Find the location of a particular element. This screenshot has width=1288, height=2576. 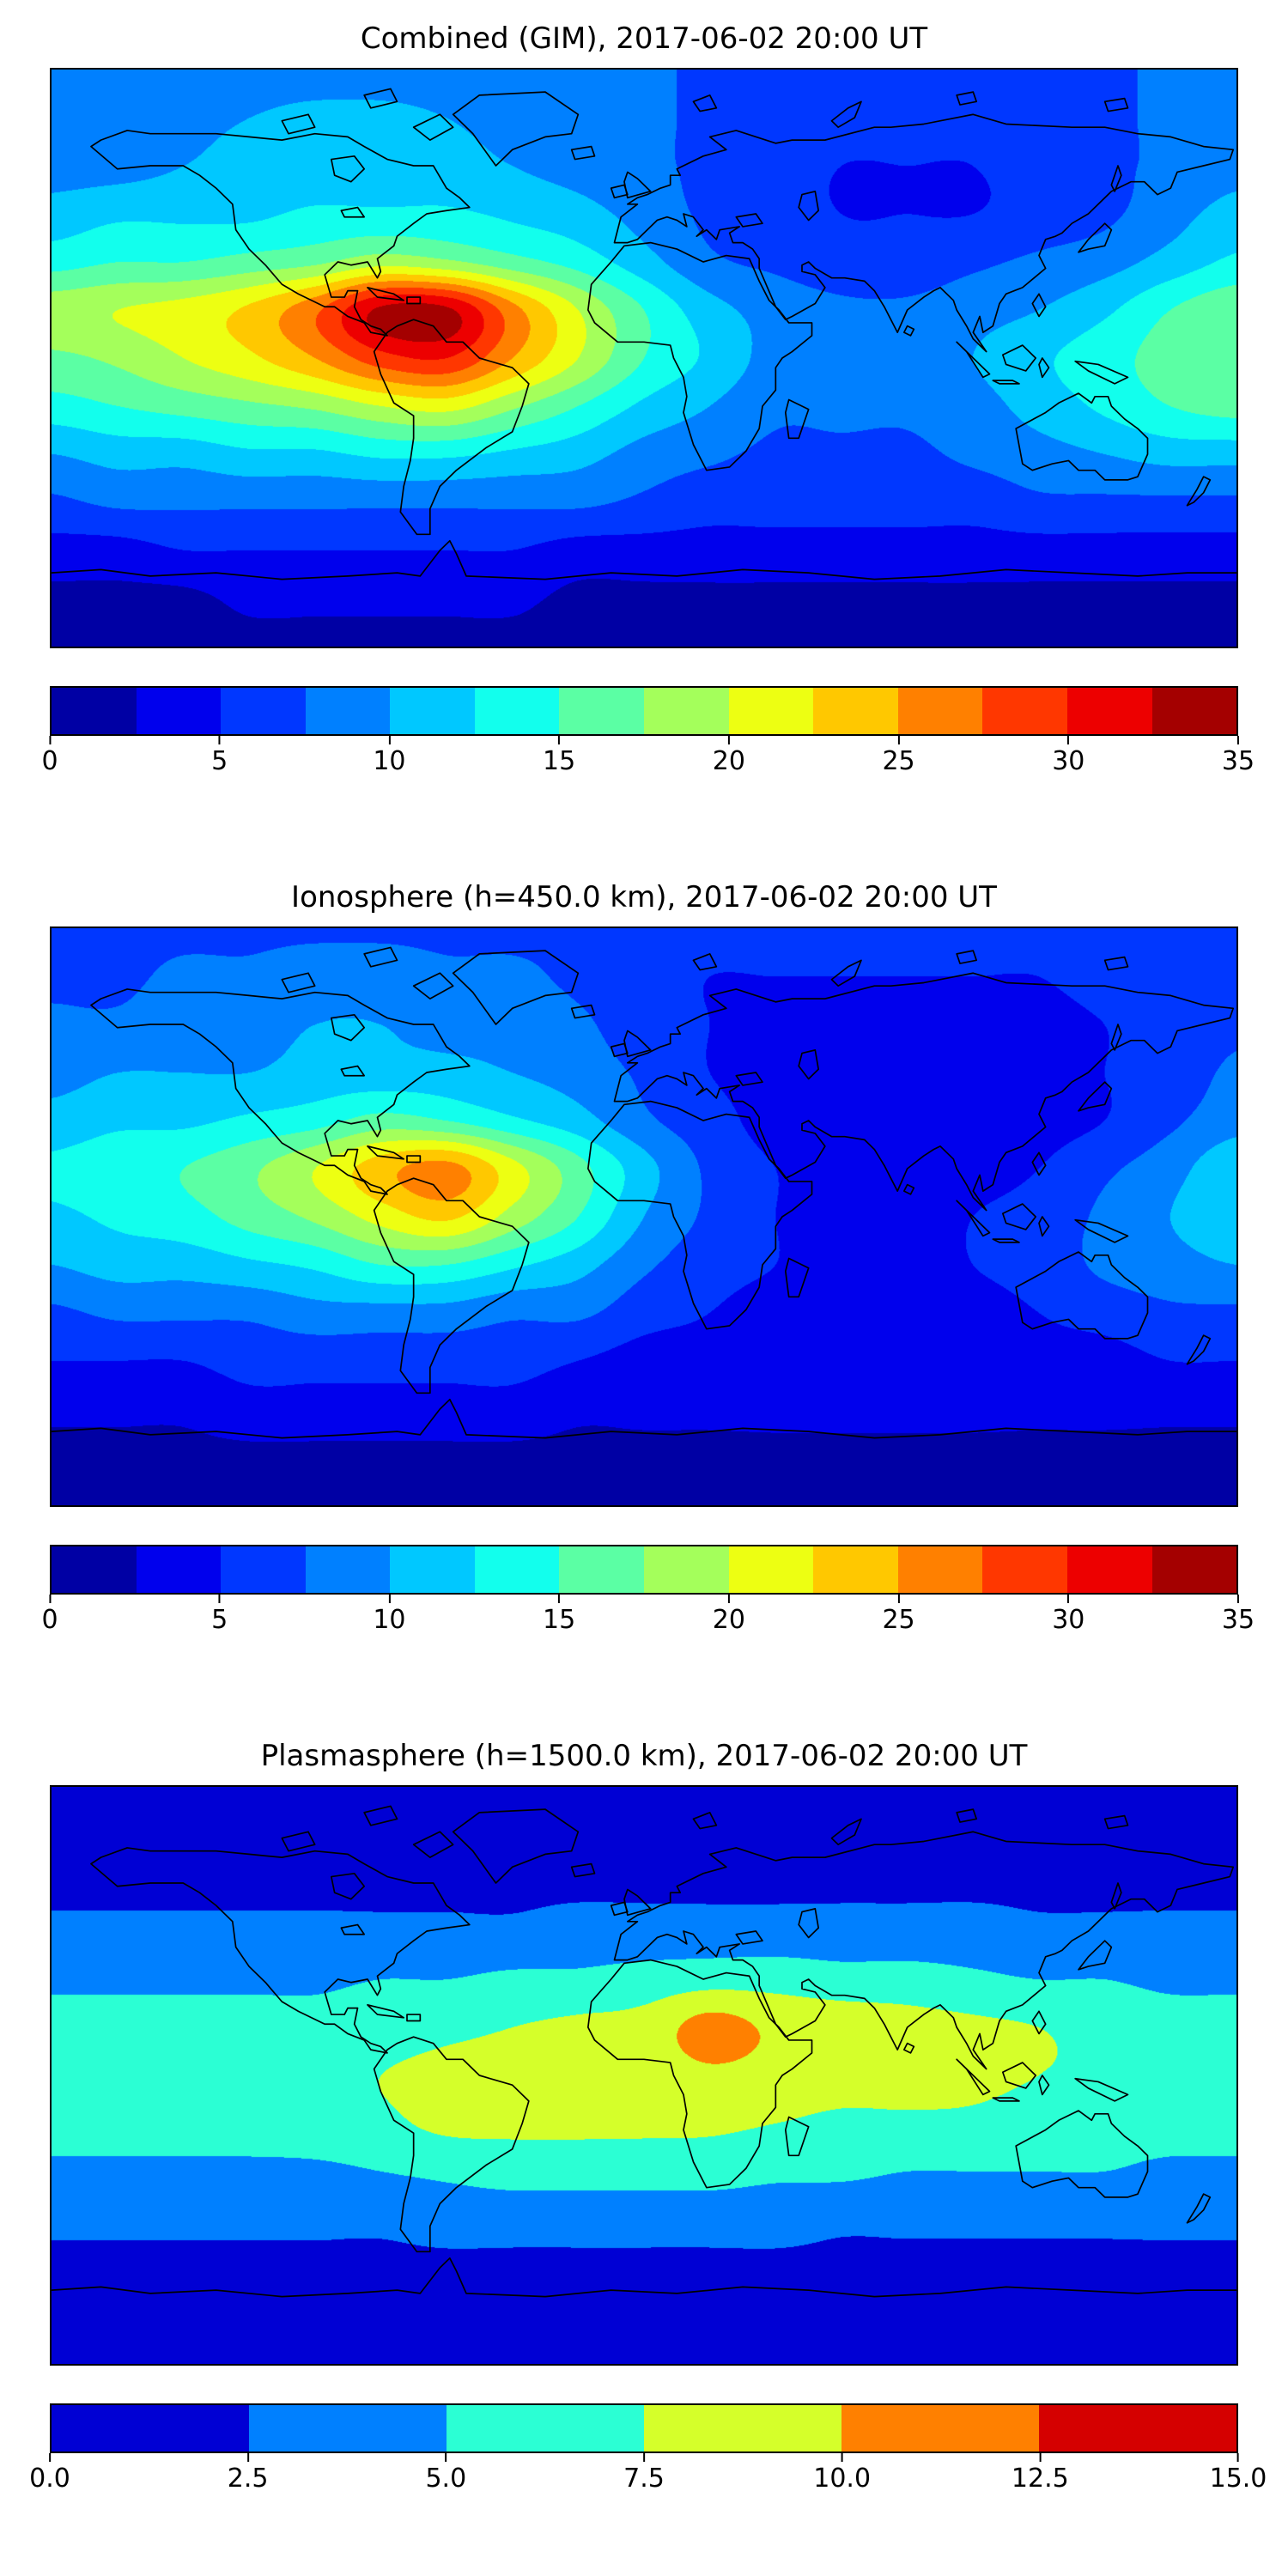

colorbar-tick: 25 is located at coordinates (899, 1615).